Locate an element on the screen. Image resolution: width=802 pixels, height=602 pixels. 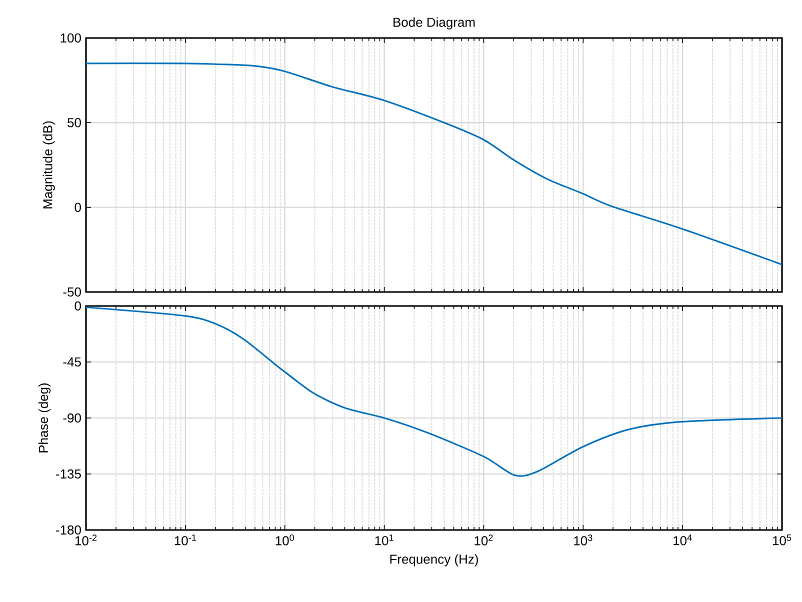
x-axis-title: Frequency (Hz) is located at coordinates (434, 560).